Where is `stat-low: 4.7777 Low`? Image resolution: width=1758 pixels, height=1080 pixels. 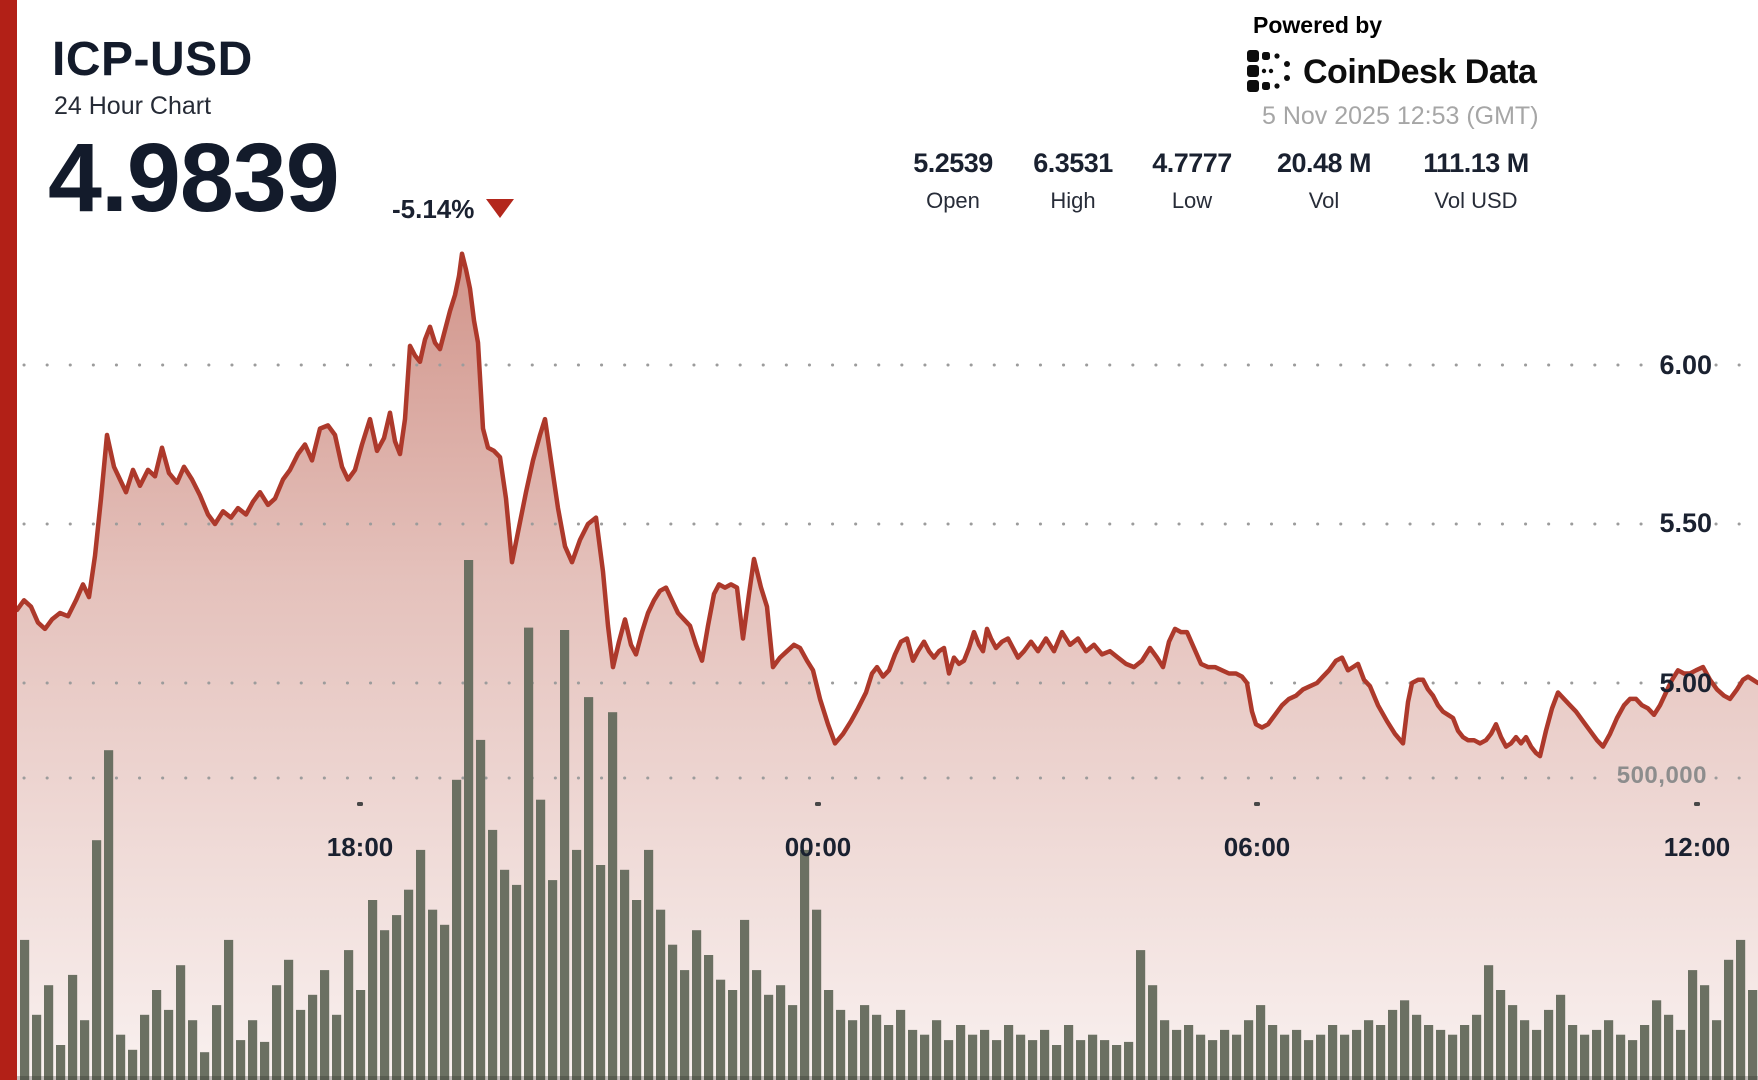 stat-low: 4.7777 Low is located at coordinates (1192, 181).